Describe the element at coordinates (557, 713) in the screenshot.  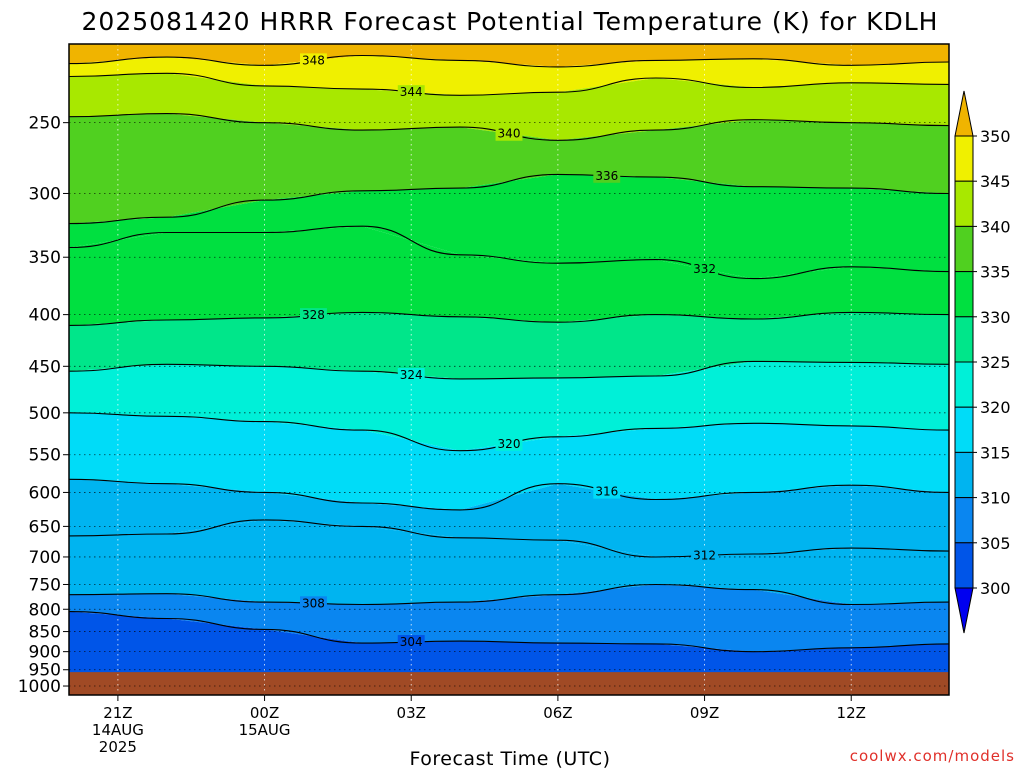
I see `x-tick-label: 06Z` at that location.